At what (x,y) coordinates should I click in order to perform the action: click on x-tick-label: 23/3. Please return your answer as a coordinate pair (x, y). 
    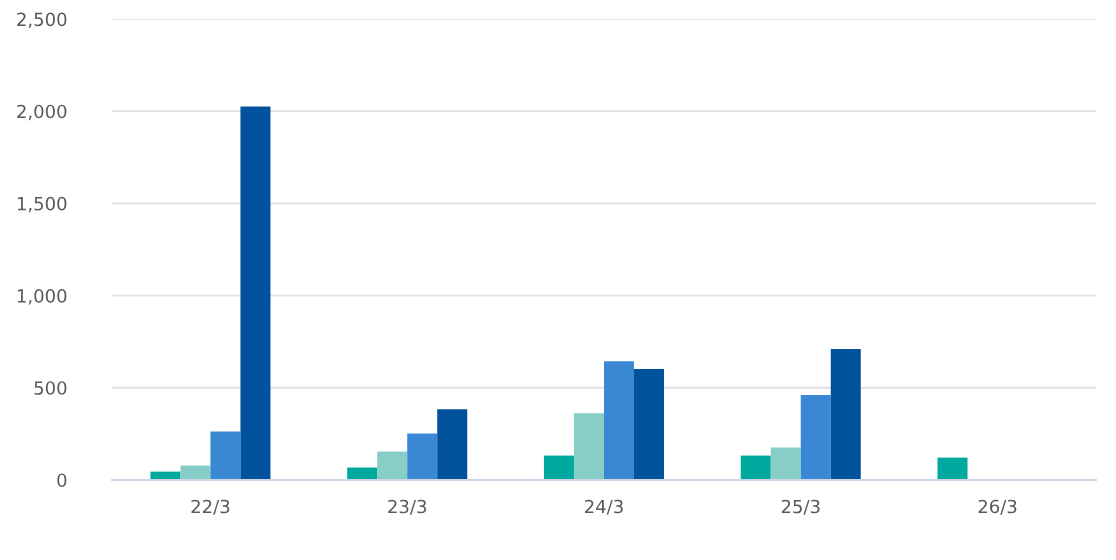
    Looking at the image, I should click on (407, 507).